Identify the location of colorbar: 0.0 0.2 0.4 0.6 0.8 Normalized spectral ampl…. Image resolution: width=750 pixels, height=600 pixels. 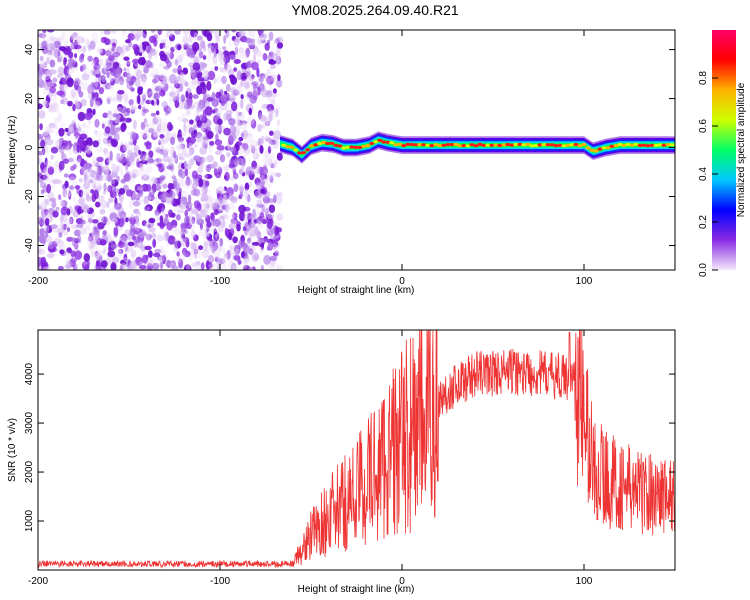
(722, 153).